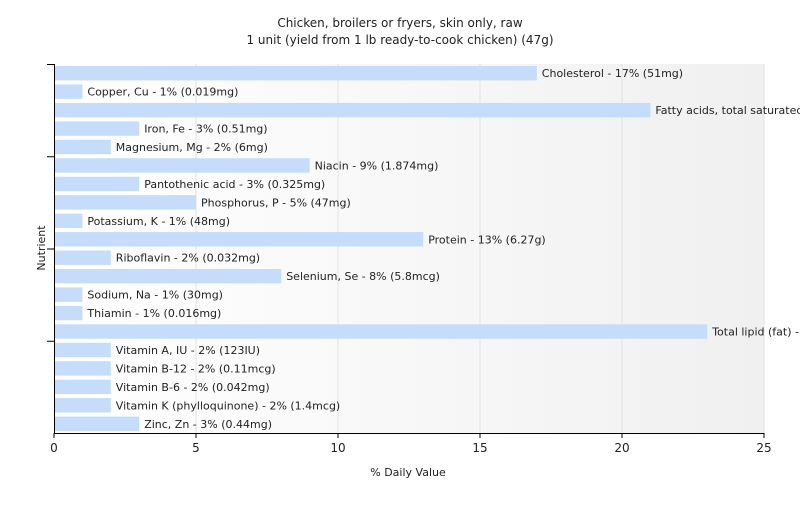 The image size is (800, 505). Describe the element at coordinates (363, 276) in the screenshot. I see `bar-label: Selenium, Se - 8% (5.8mcg)` at that location.